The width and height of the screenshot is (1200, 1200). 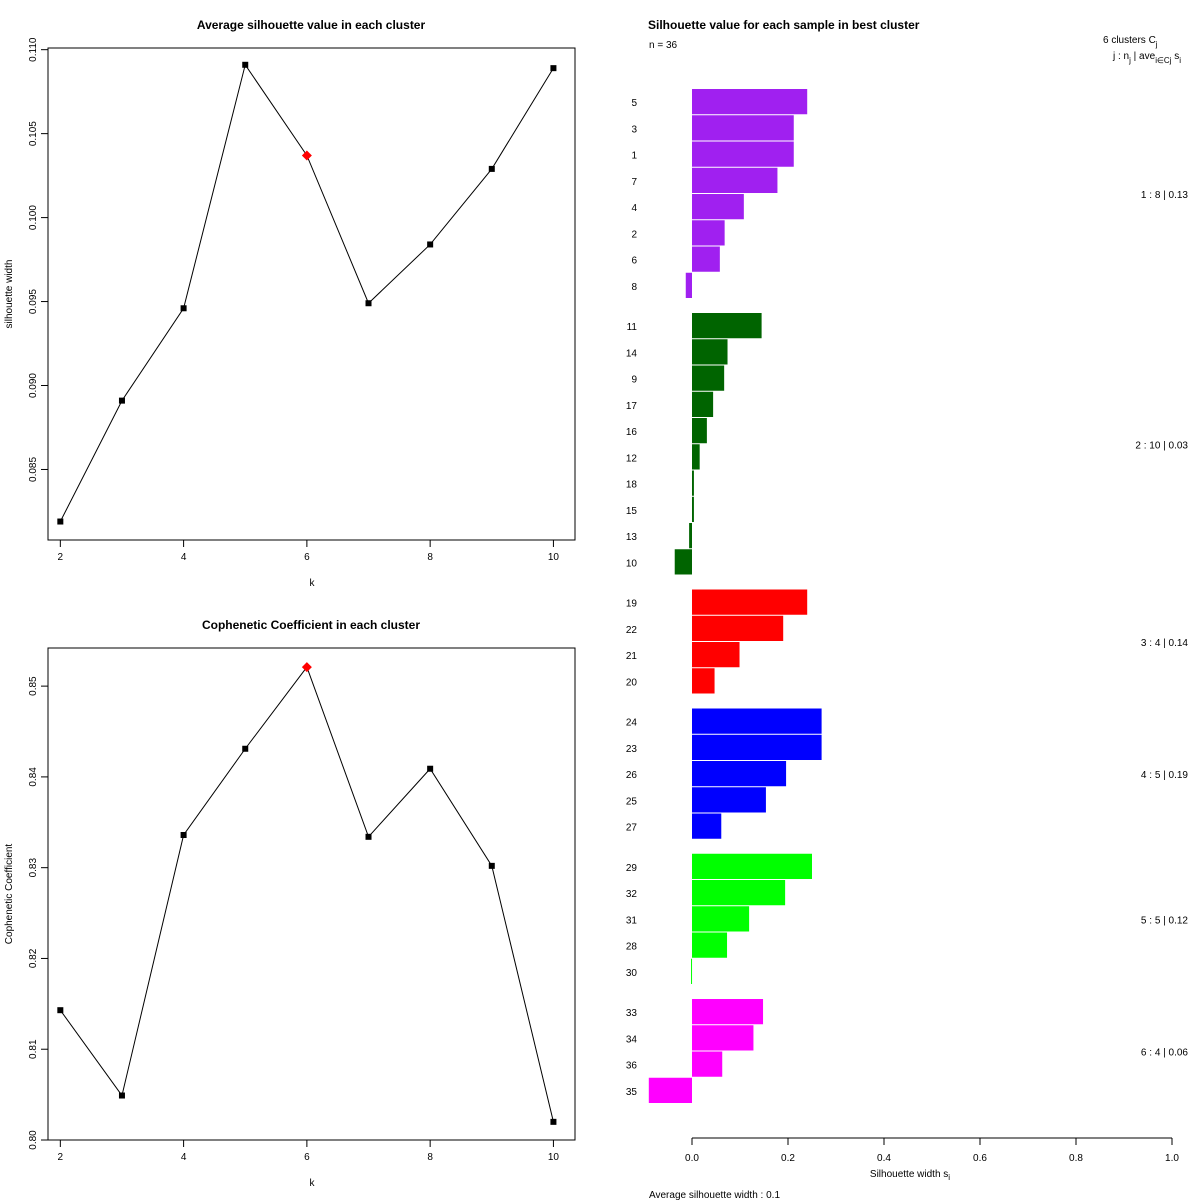 What do you see at coordinates (1076, 1158) in the screenshot?
I see `x-tick-label: 0.8` at bounding box center [1076, 1158].